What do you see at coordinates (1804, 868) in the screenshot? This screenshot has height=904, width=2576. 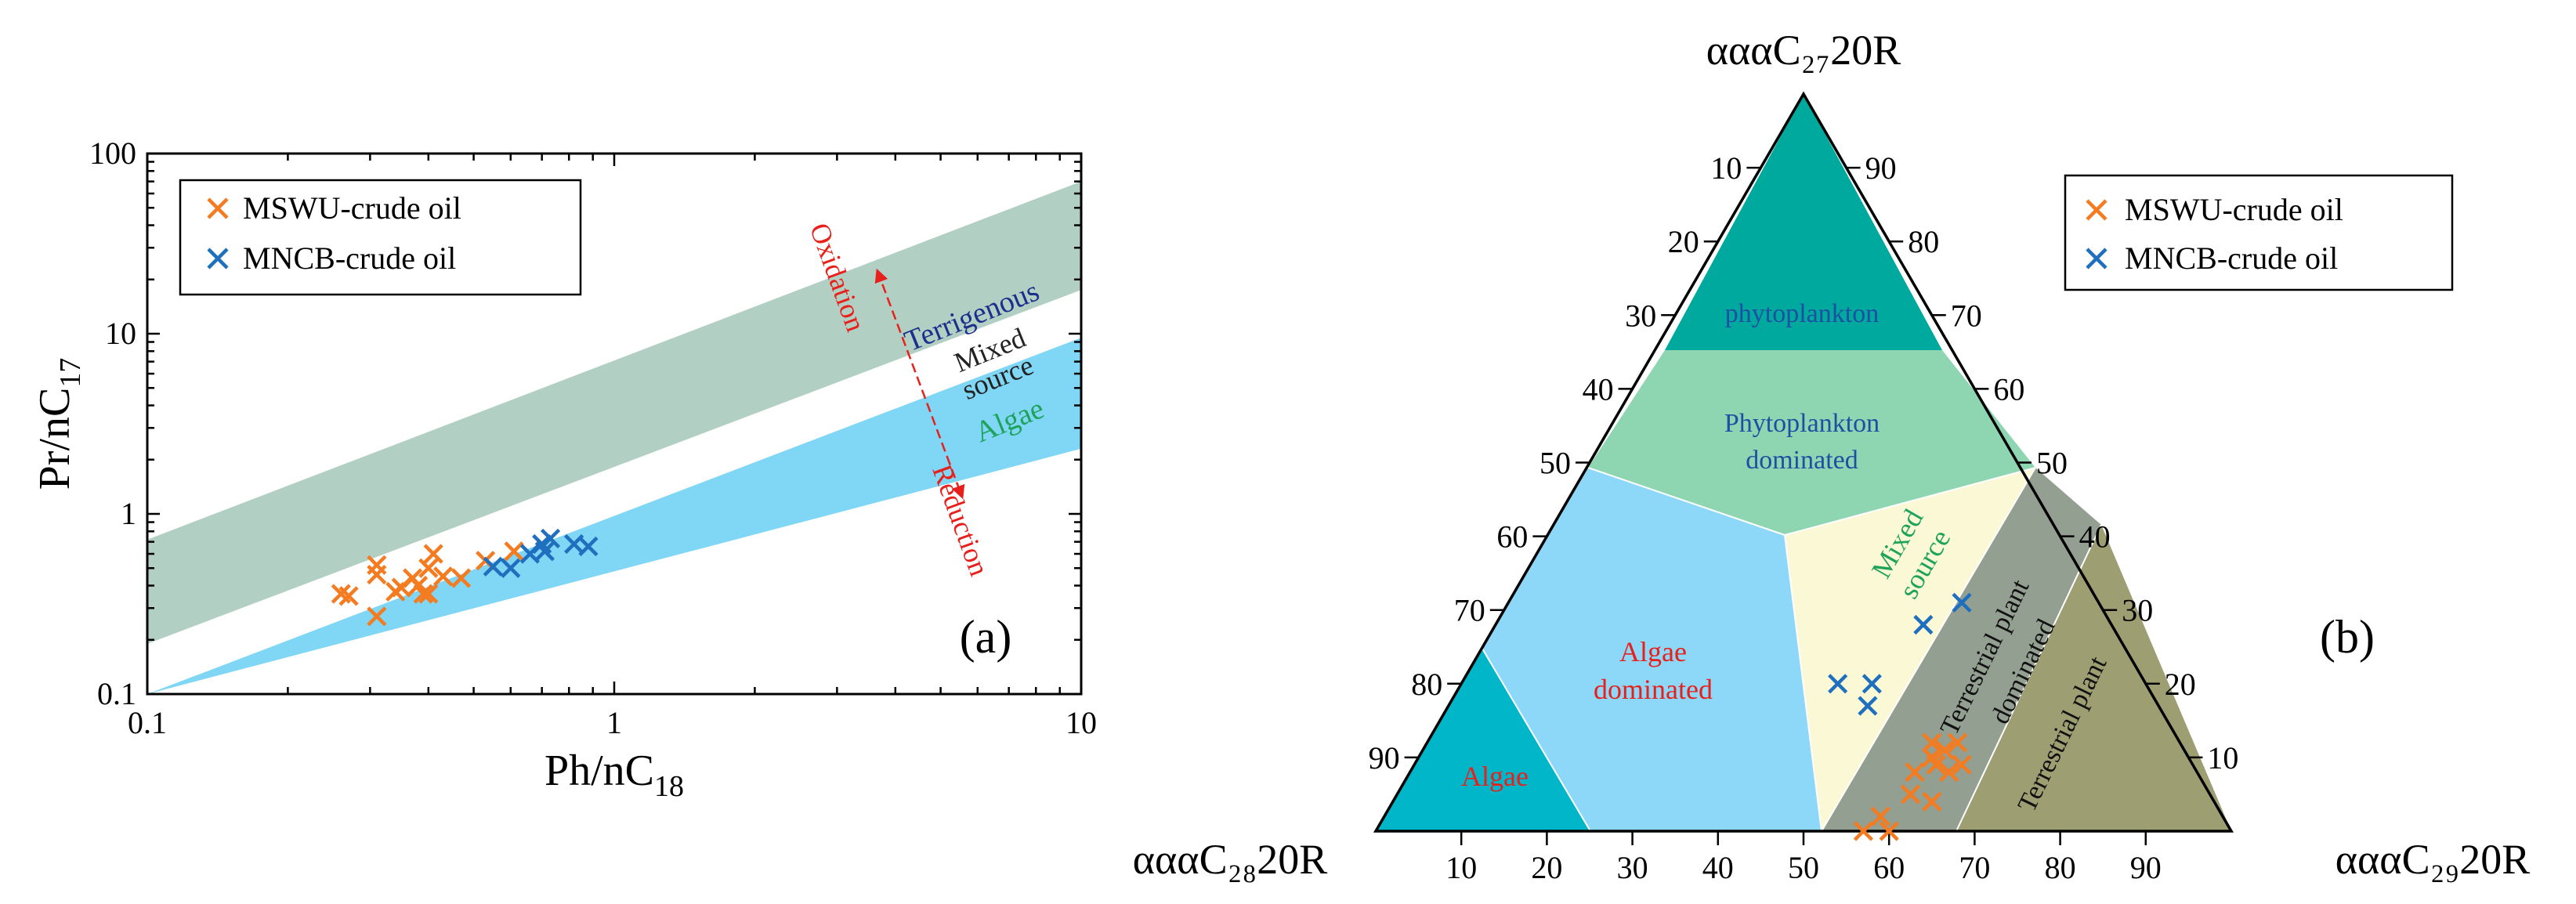 I see `bottom-tick-label: 50` at bounding box center [1804, 868].